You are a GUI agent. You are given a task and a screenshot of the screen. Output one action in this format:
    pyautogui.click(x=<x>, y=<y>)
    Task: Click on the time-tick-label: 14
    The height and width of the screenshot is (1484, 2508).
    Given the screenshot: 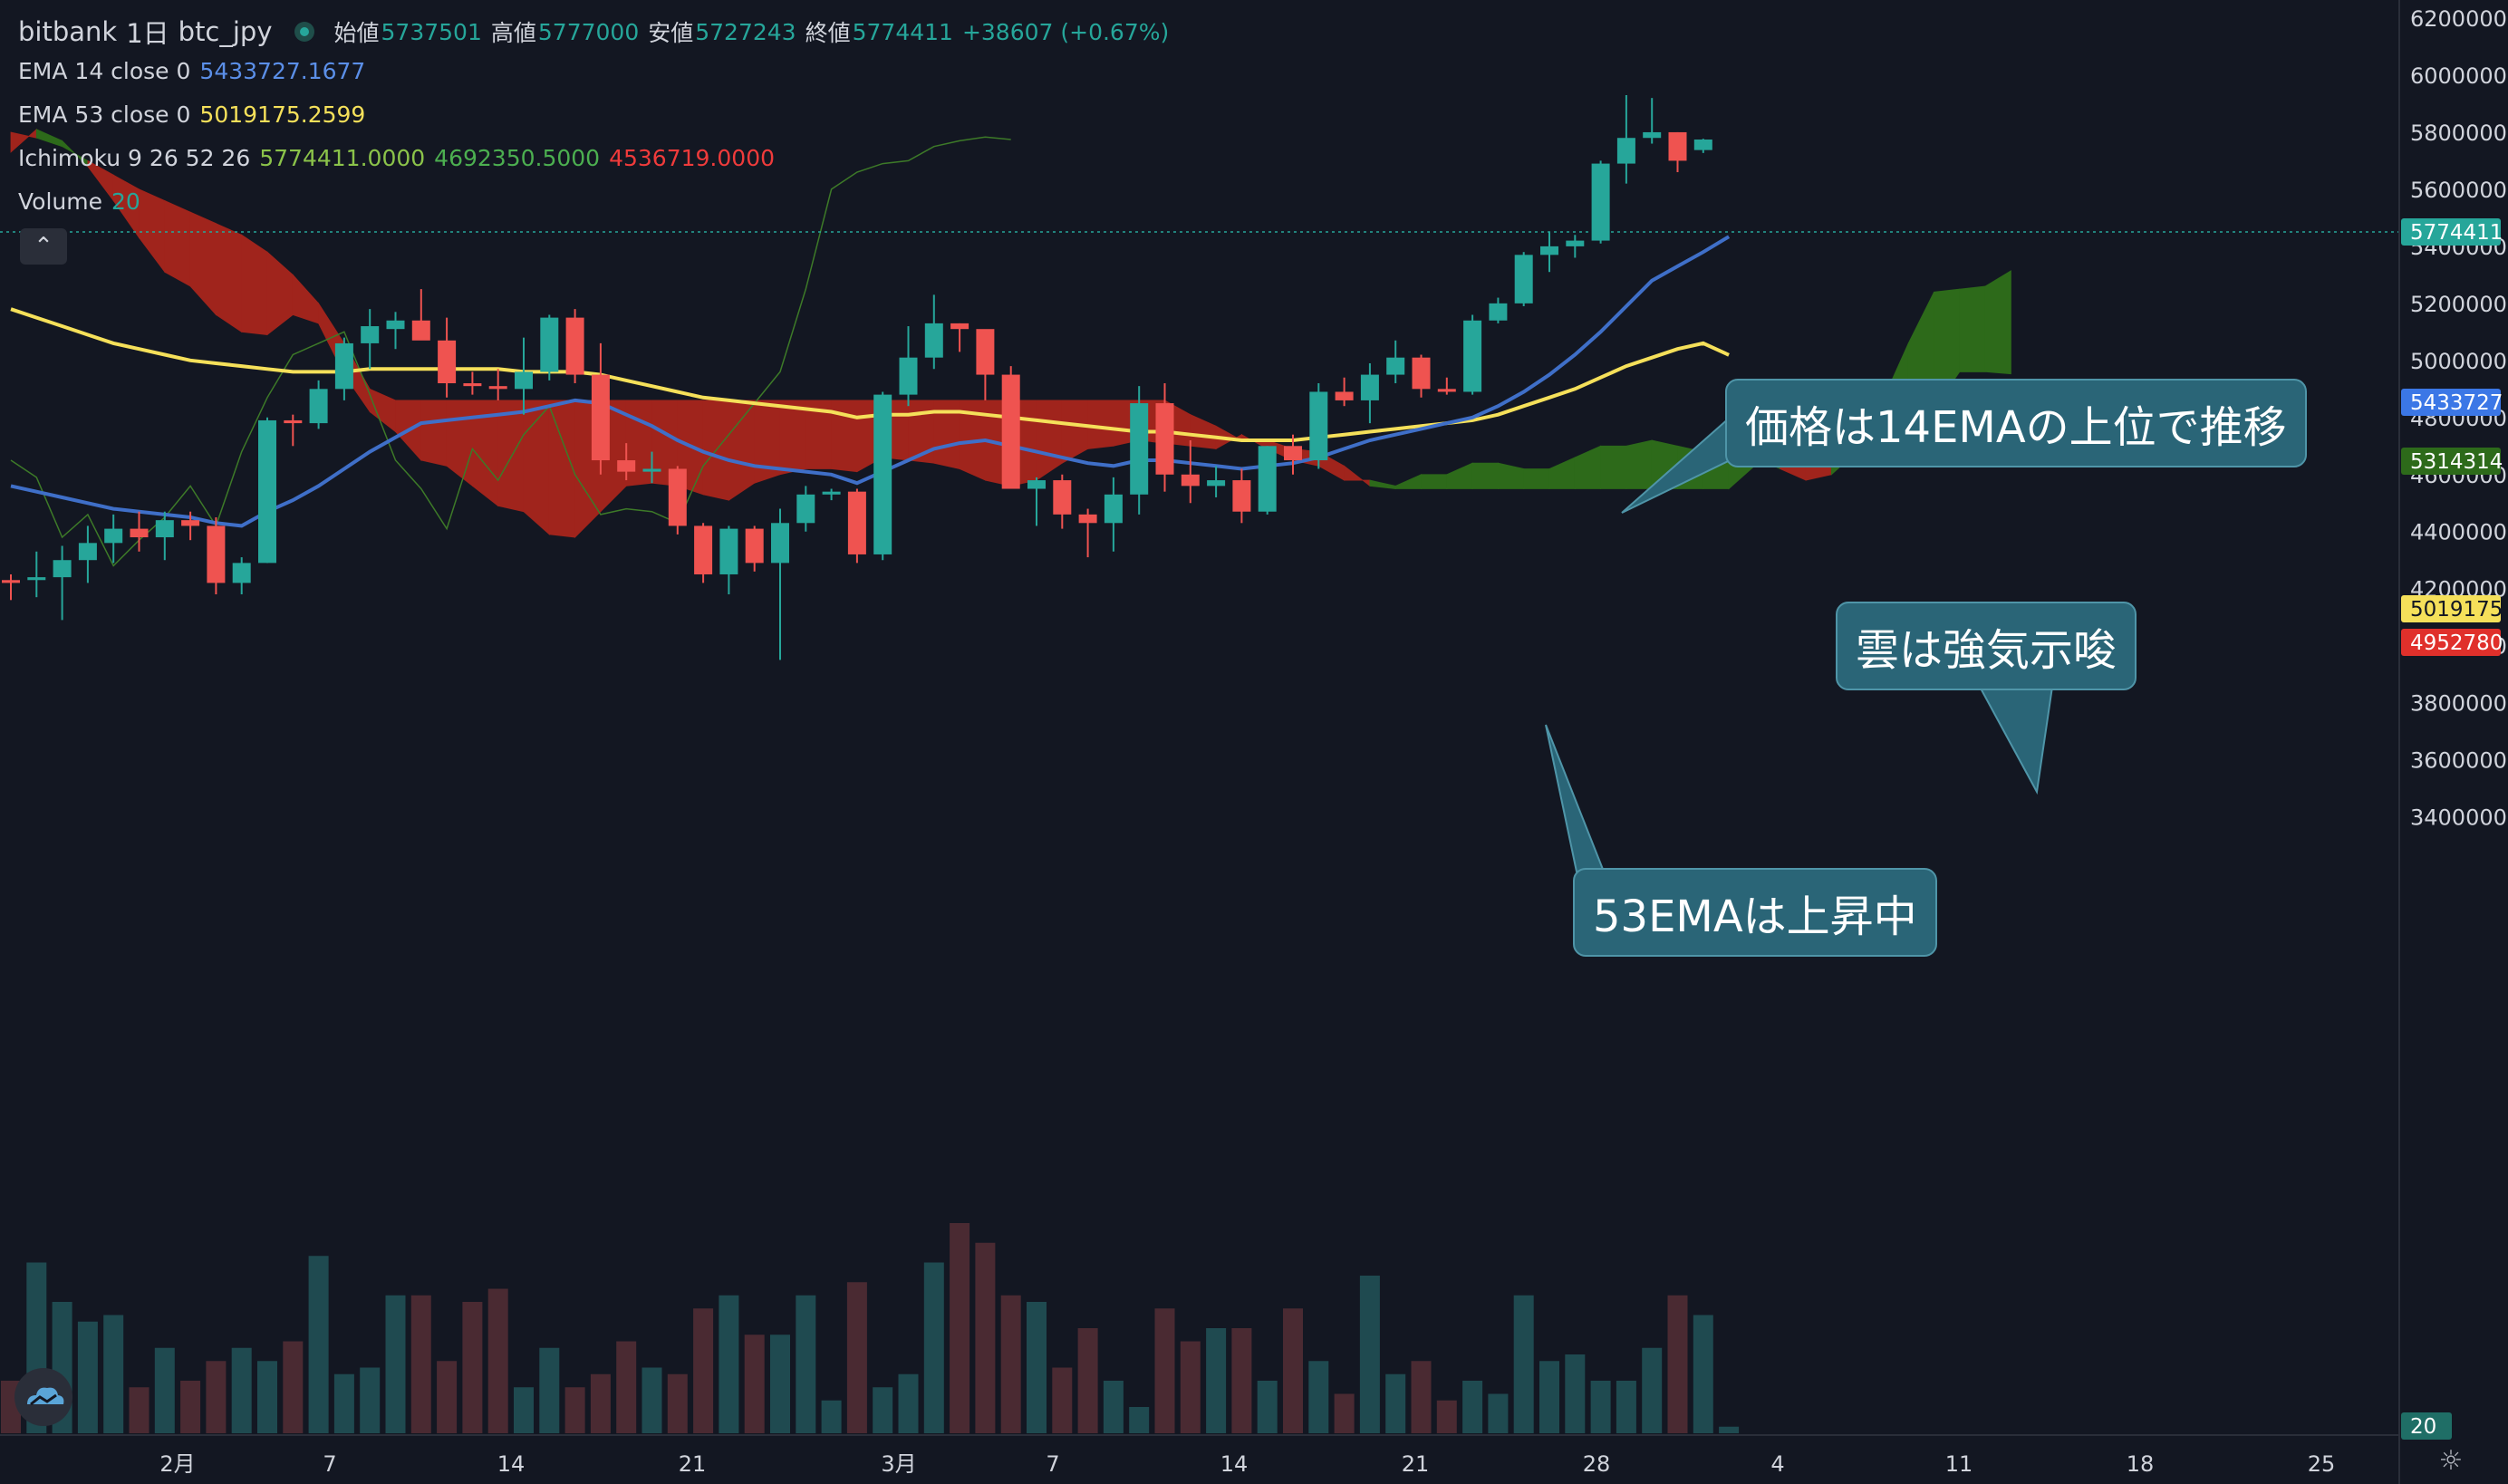 What is the action you would take?
    pyautogui.click(x=1234, y=1464)
    